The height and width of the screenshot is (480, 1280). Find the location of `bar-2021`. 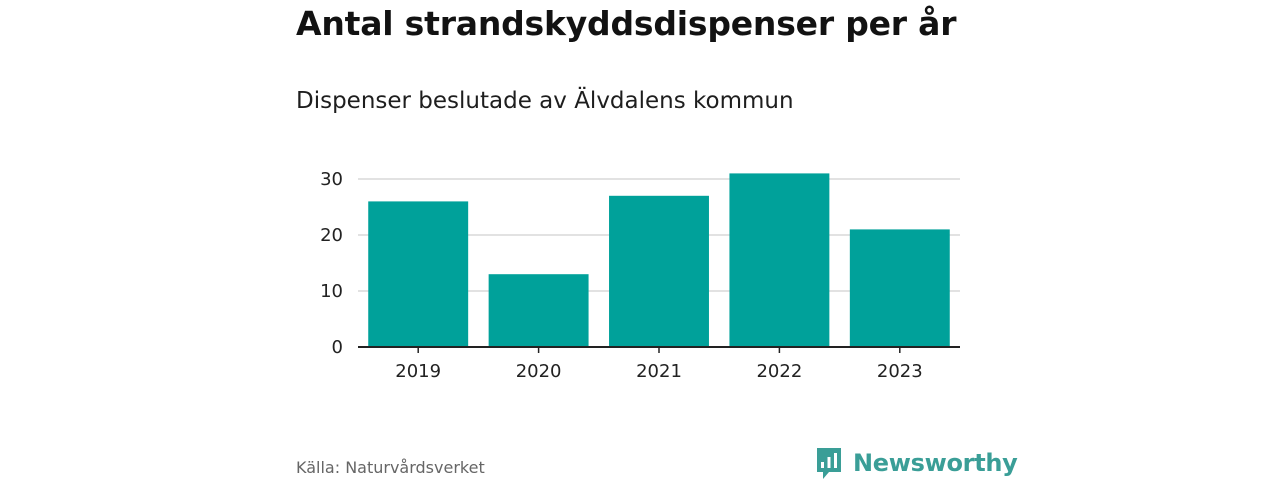

bar-2021 is located at coordinates (659, 271).